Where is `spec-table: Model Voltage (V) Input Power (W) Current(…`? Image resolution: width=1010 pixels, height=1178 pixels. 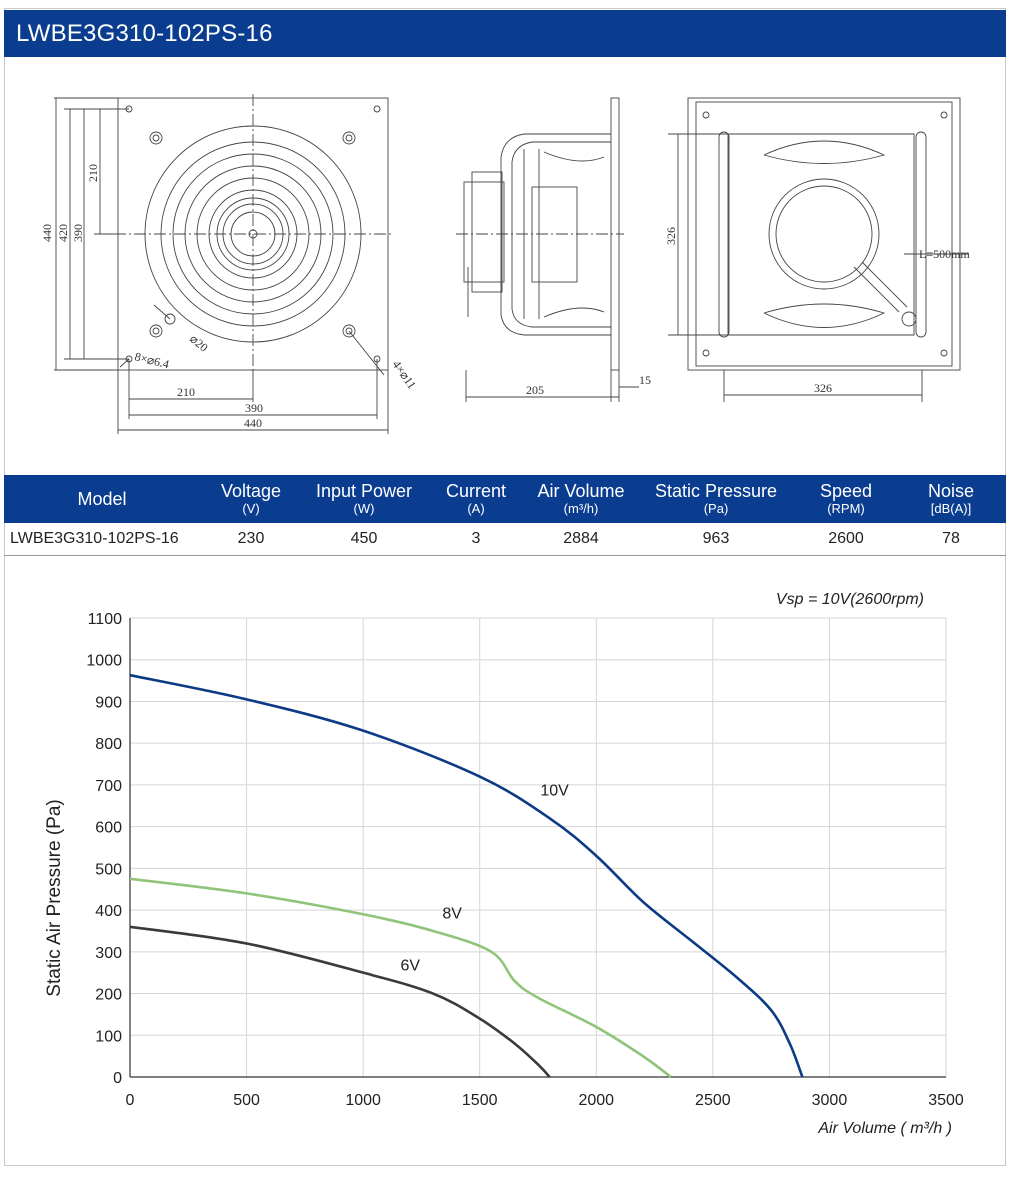
spec-table: Model Voltage (V) Input Power (W) Current(… is located at coordinates (505, 515).